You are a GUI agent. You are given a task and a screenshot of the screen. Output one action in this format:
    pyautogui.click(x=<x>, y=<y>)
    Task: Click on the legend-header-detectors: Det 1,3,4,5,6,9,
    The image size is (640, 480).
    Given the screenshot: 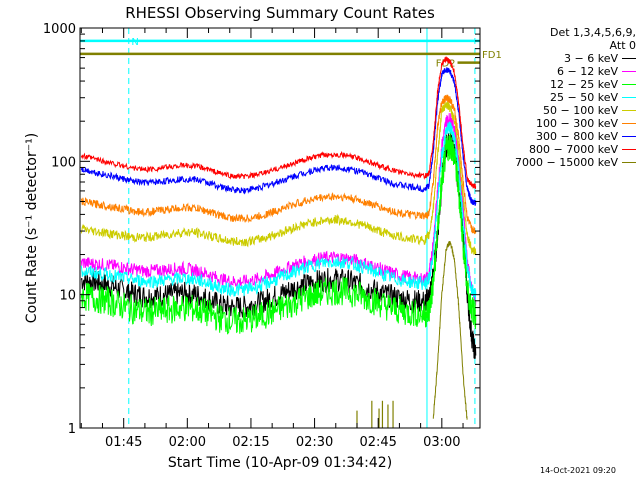 What is the action you would take?
    pyautogui.click(x=592, y=32)
    